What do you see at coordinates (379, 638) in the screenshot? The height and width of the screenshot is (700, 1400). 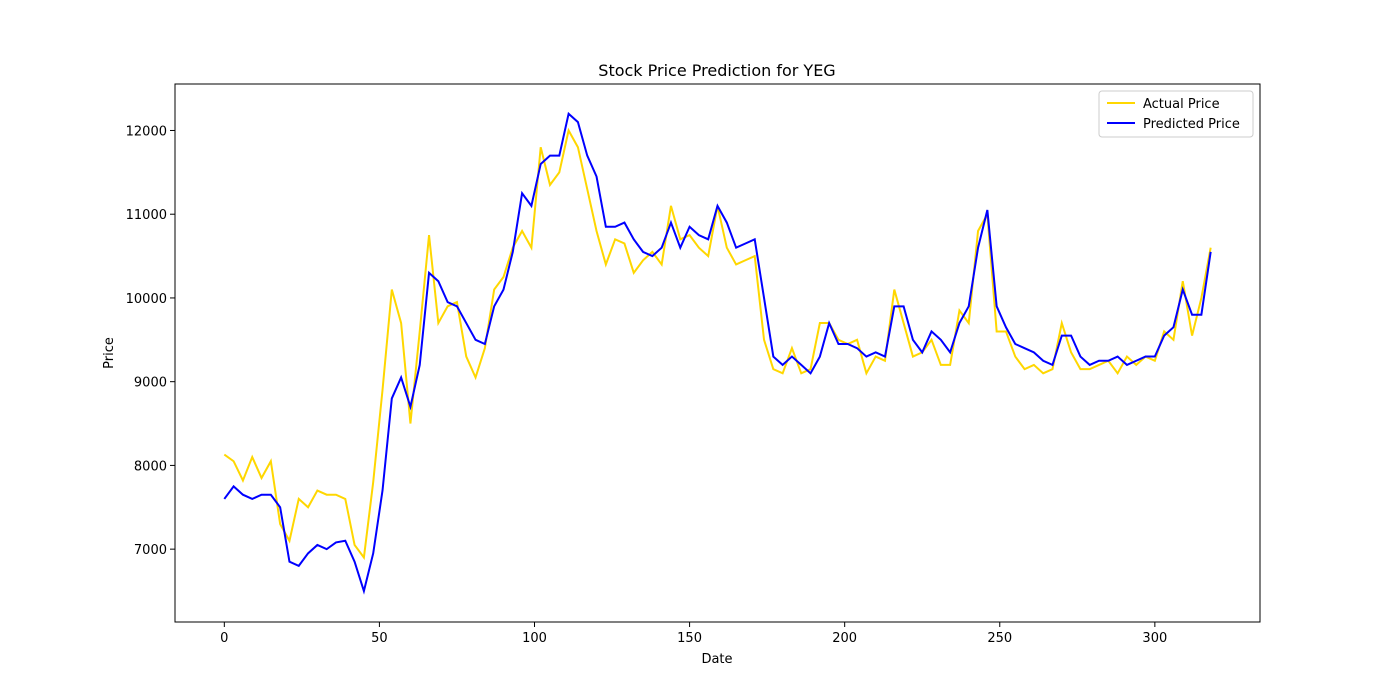 I see `x-tick-label: 50` at bounding box center [379, 638].